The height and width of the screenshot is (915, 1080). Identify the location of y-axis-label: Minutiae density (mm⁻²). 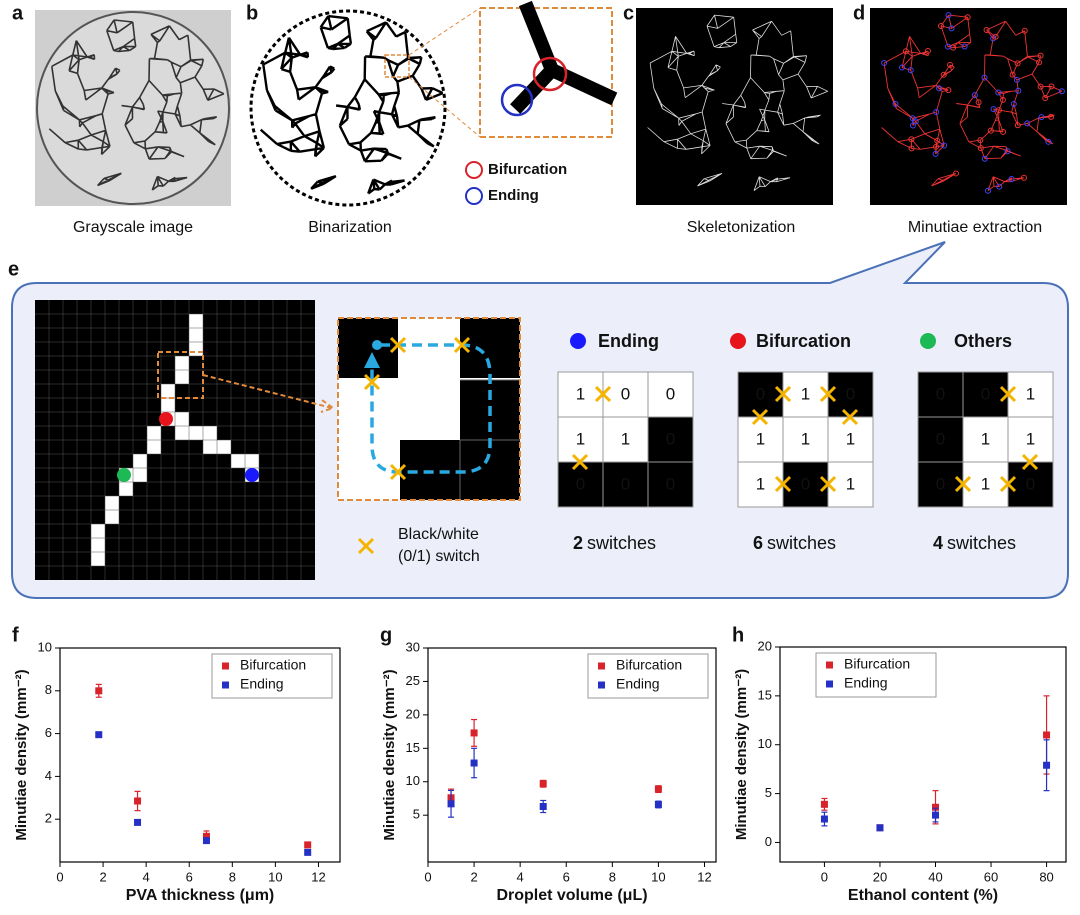
(389, 754).